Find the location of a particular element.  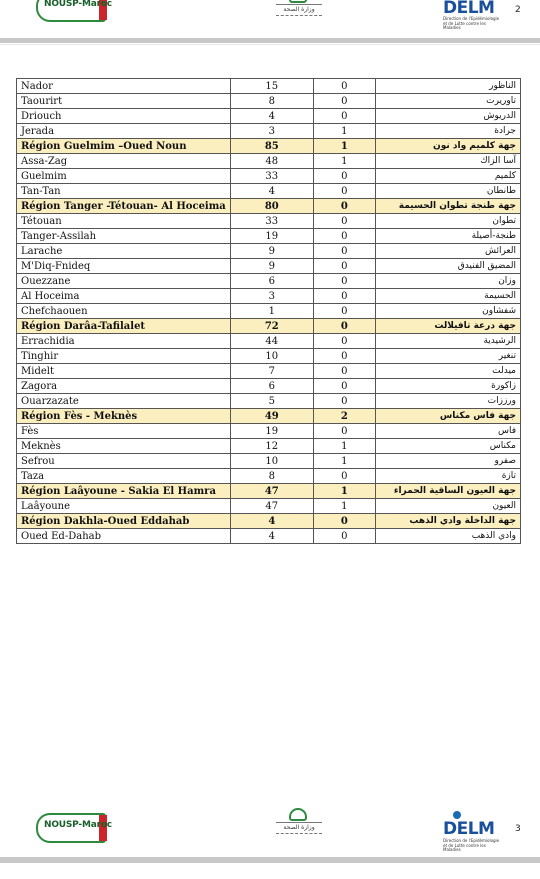

table-row: Ouezzane 6 0 وزان is located at coordinates (269, 281).